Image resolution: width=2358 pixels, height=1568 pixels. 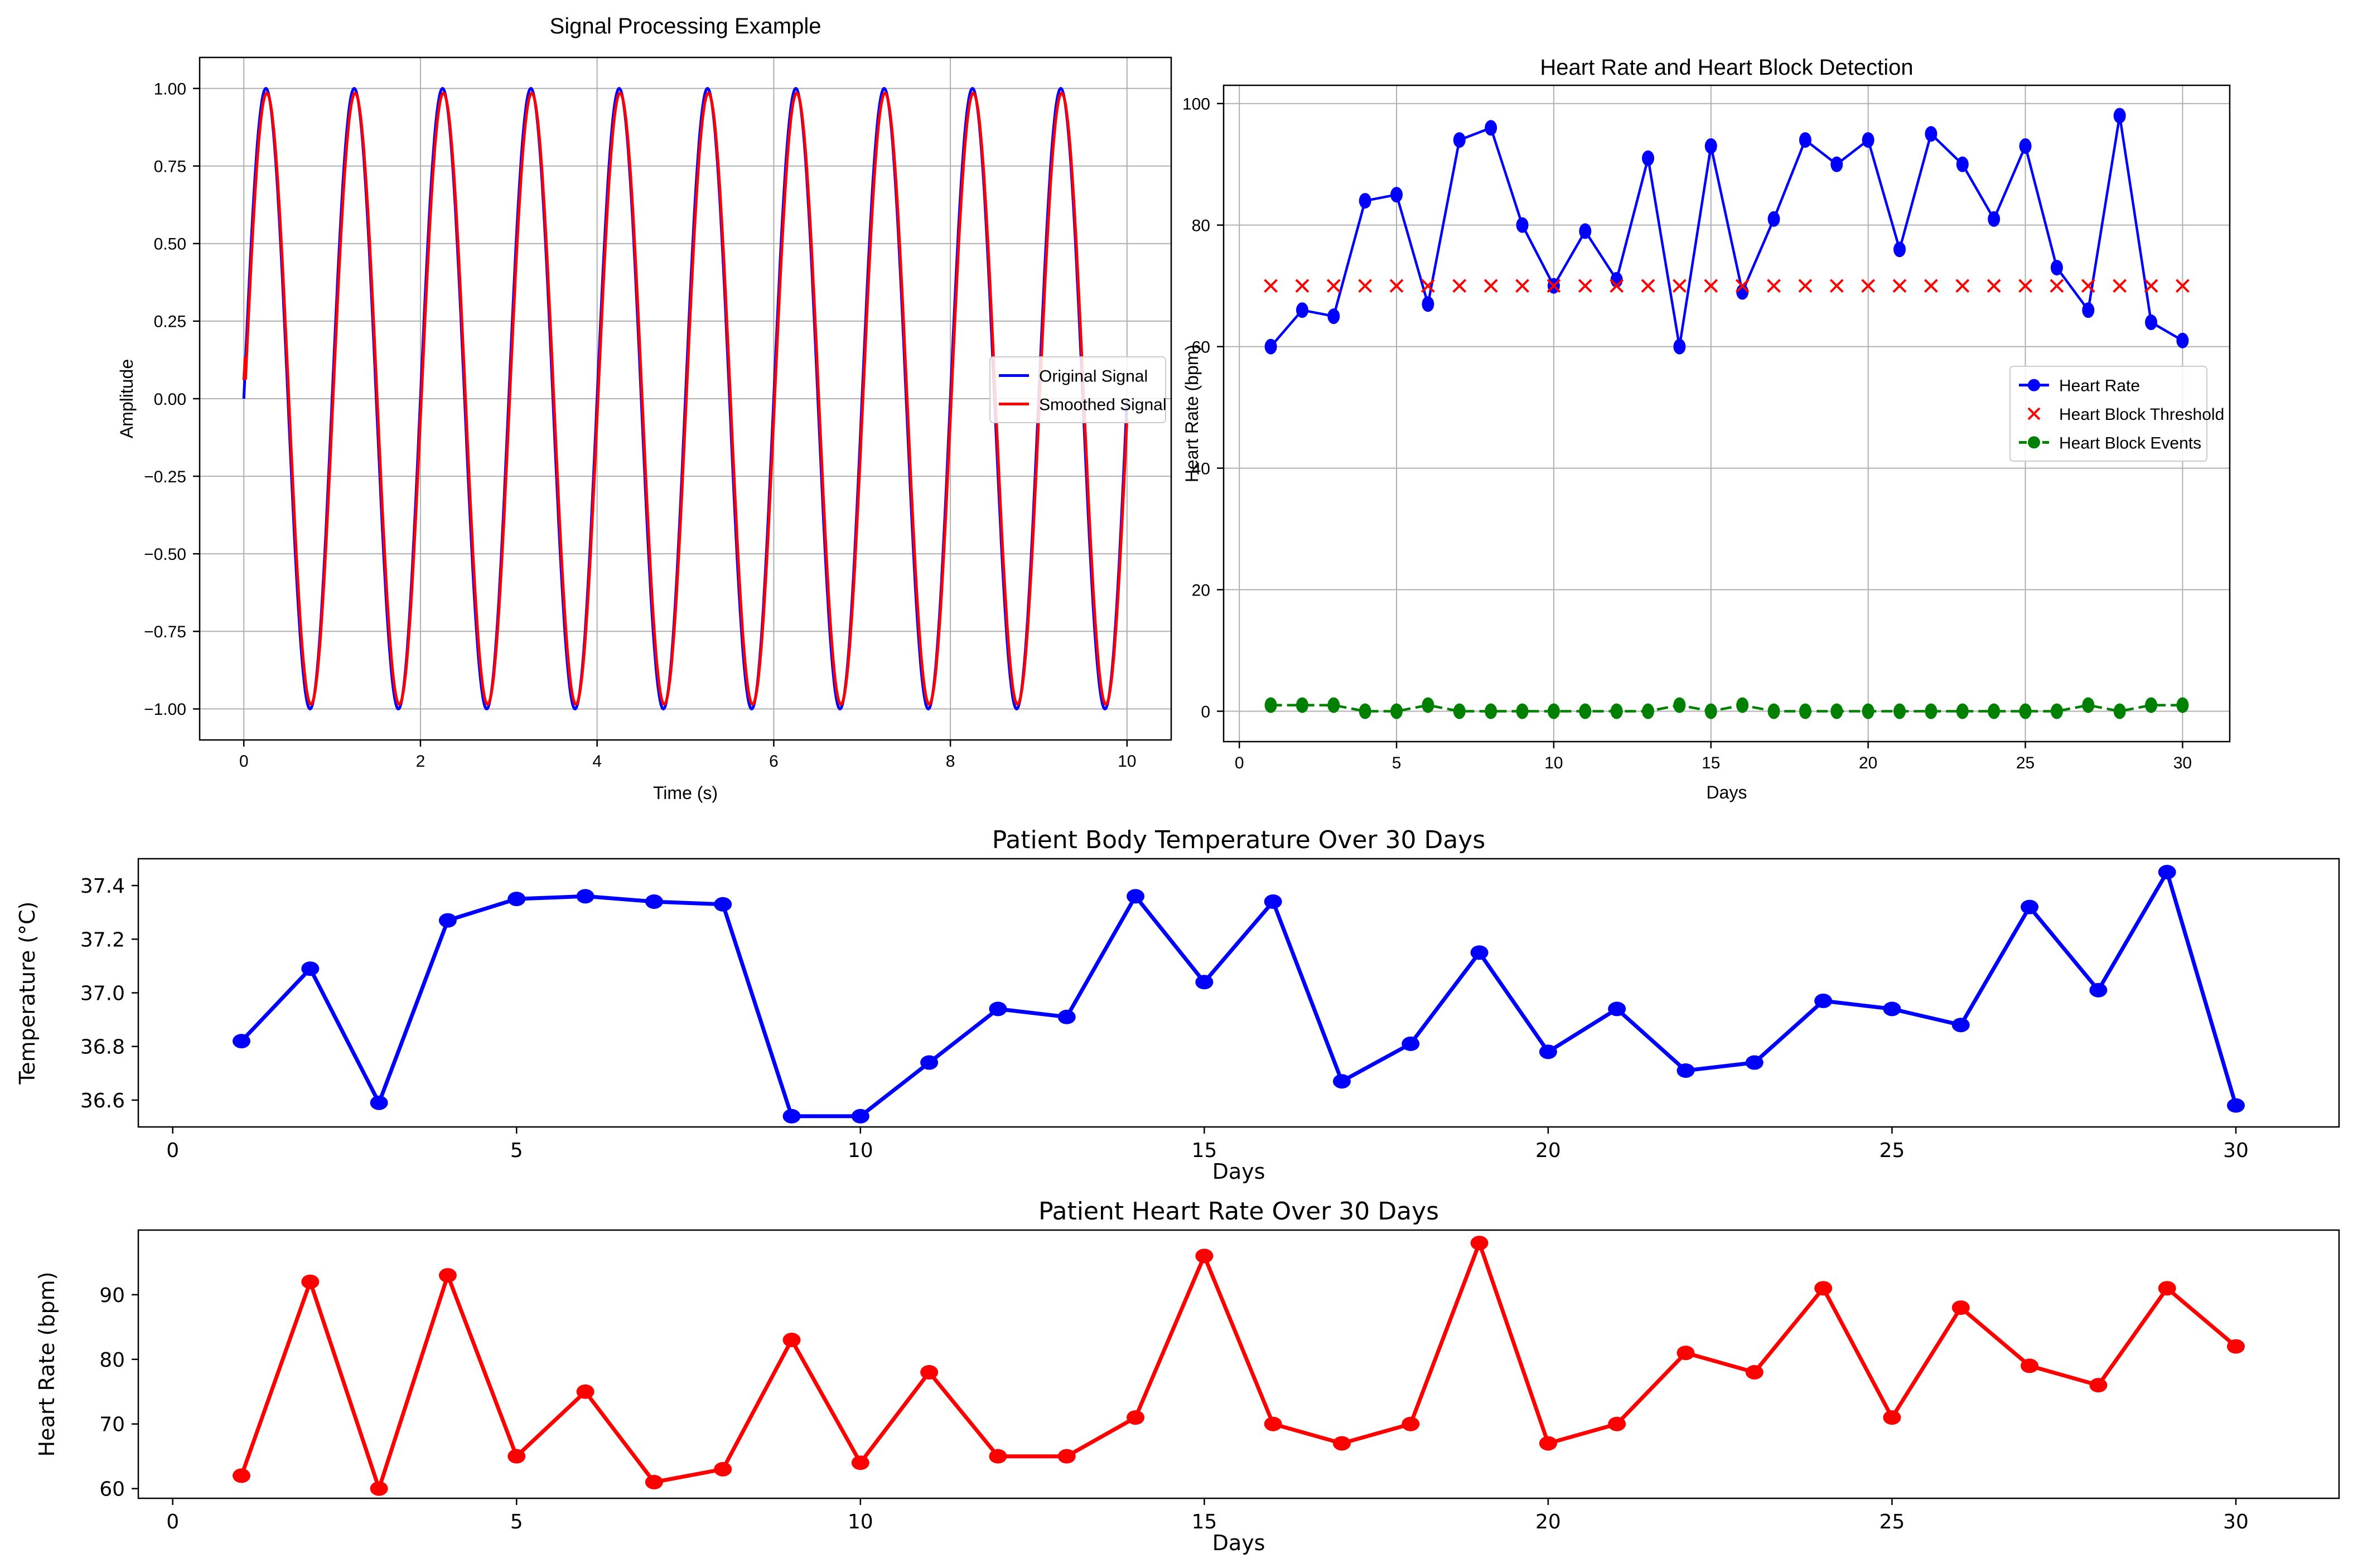 I want to click on y-tick-label: −0.75, so click(x=165, y=632).